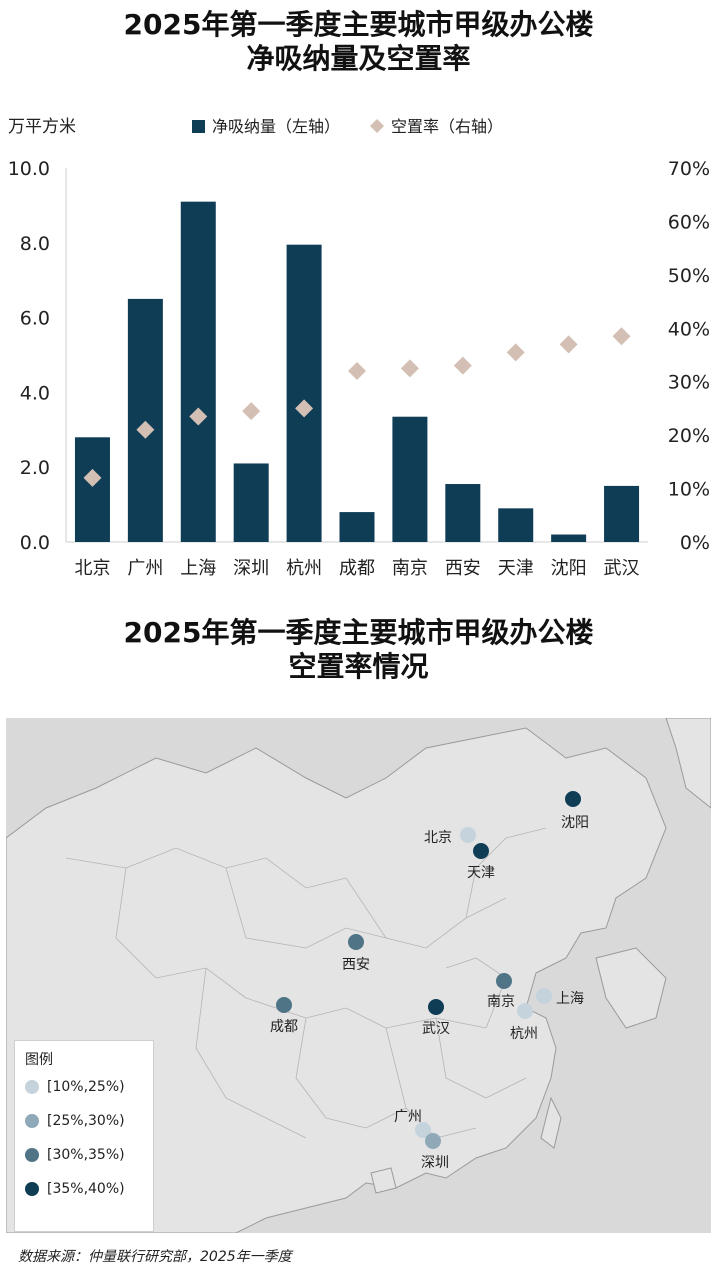 The width and height of the screenshot is (717, 1280). I want to click on city-label: 北京, so click(438, 838).